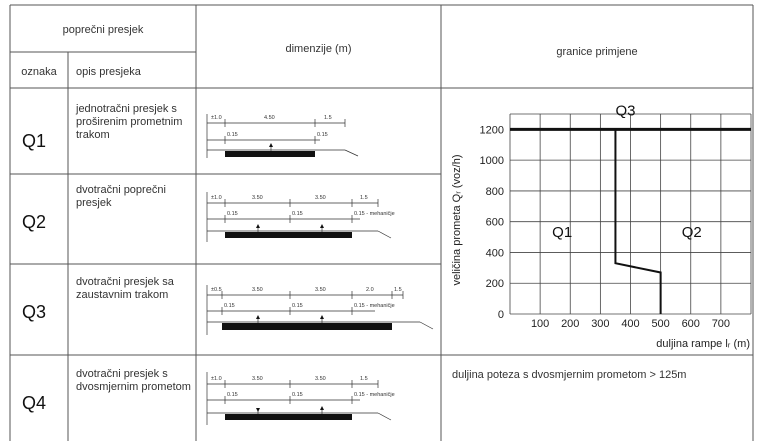 This screenshot has height=441, width=763. I want to click on y-tick-label: 0, so click(501, 315).